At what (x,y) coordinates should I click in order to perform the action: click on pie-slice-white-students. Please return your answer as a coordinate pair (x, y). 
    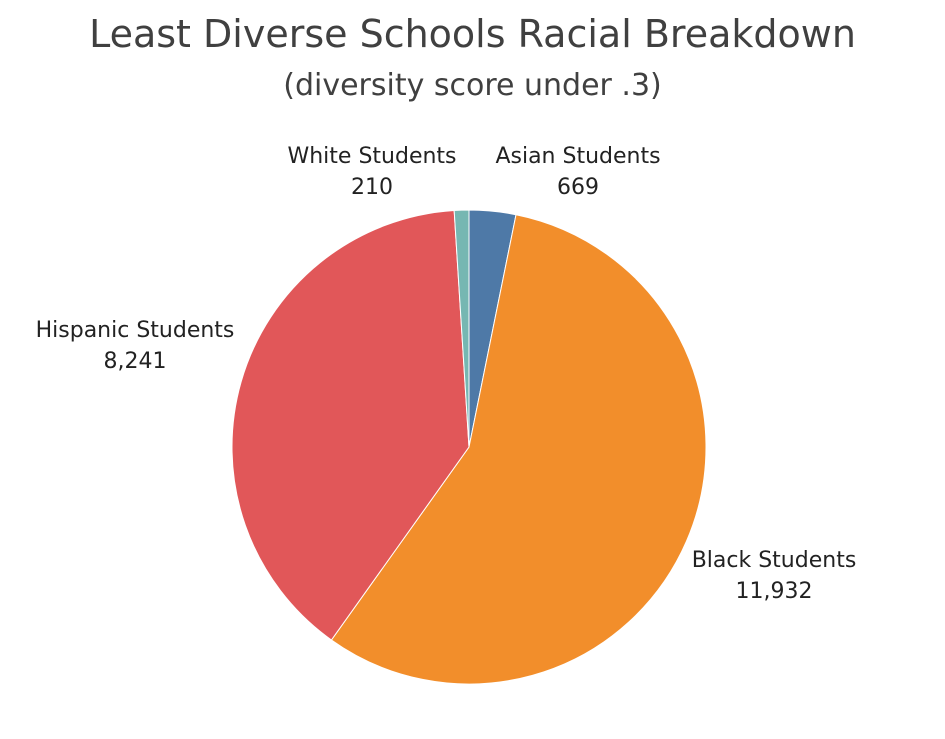
    Looking at the image, I should click on (461, 328).